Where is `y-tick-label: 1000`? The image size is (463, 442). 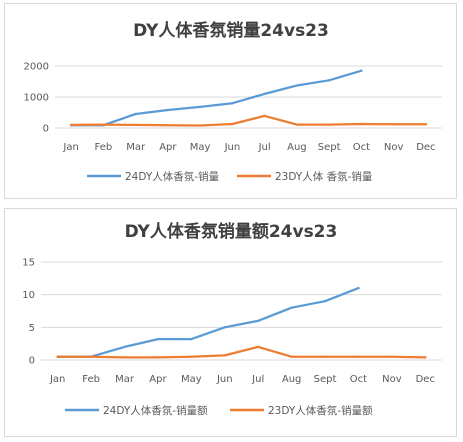 y-tick-label: 1000 is located at coordinates (36, 98).